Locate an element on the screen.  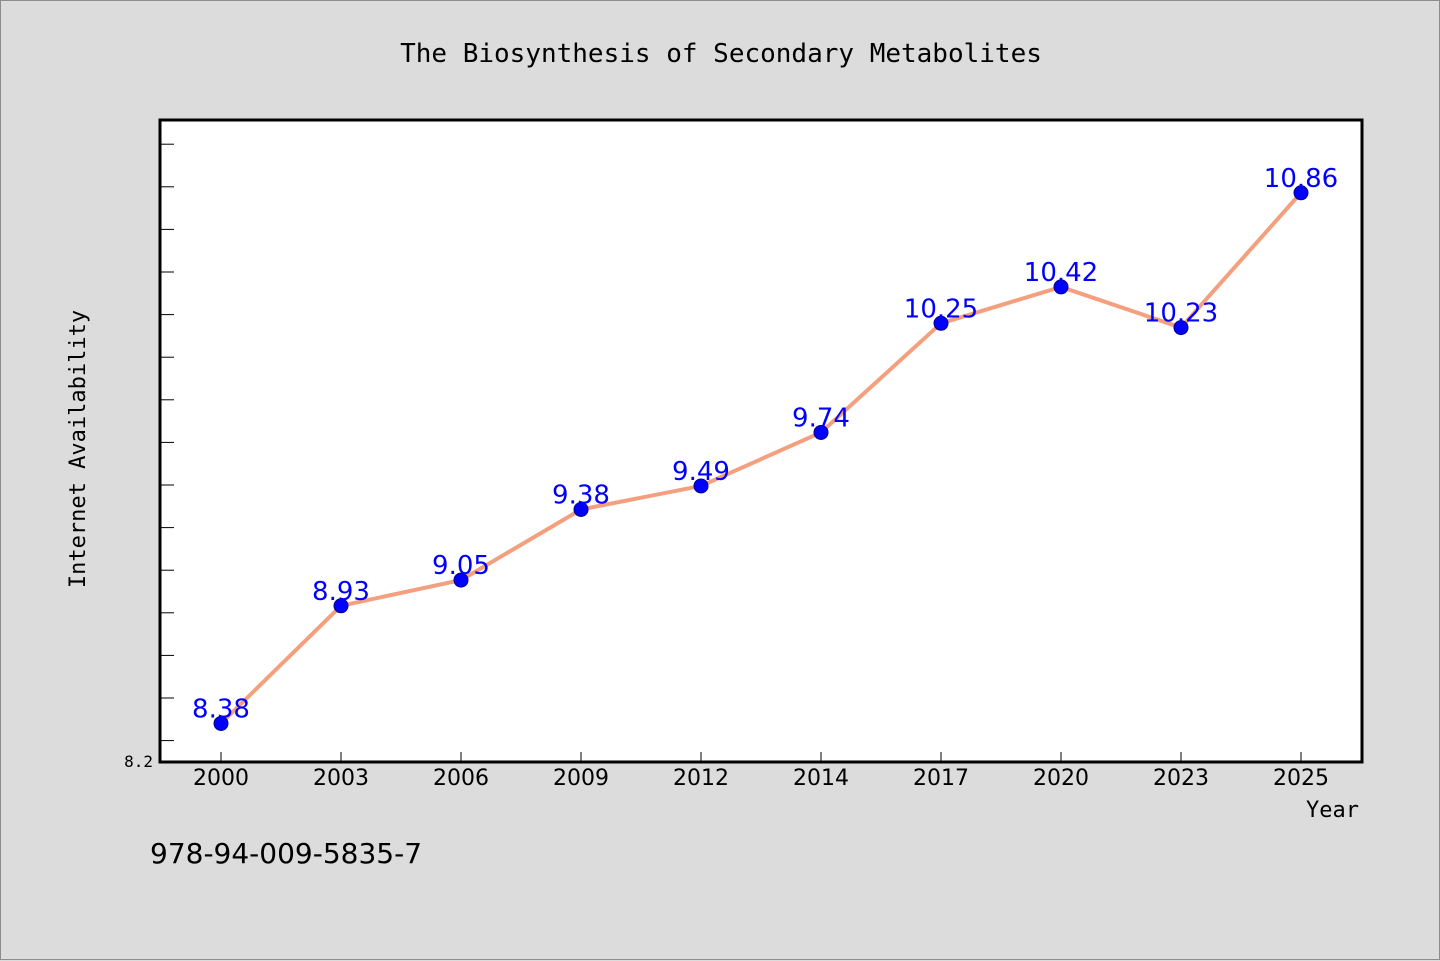
y-tick-label: 8.2 is located at coordinates (138, 761).